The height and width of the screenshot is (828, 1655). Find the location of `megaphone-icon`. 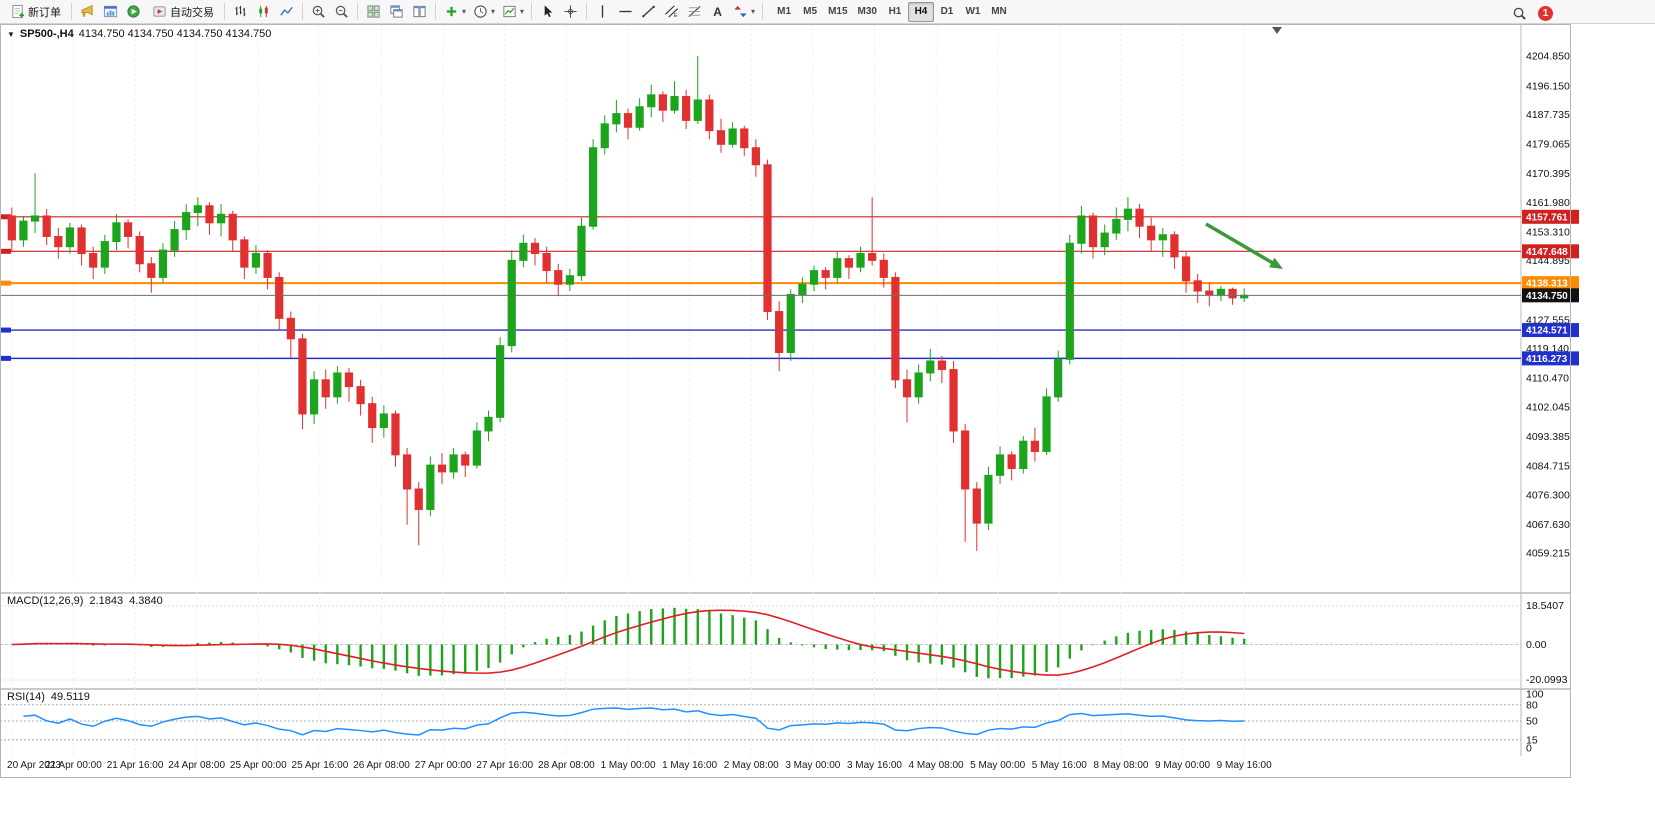

megaphone-icon is located at coordinates (88, 12).